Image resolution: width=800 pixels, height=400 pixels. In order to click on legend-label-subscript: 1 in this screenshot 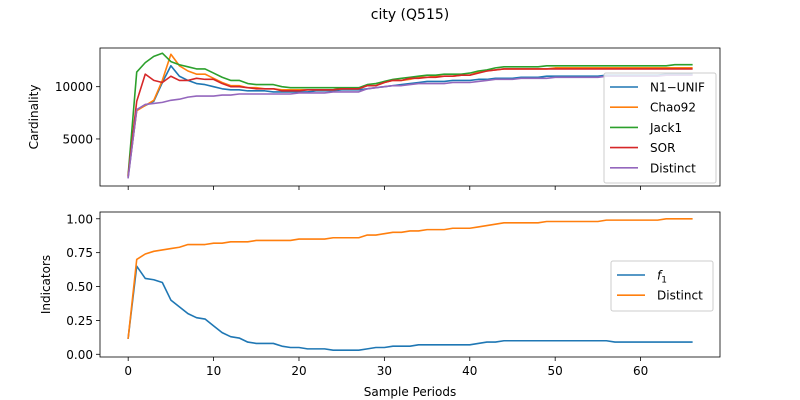, I will do `click(664, 281)`.